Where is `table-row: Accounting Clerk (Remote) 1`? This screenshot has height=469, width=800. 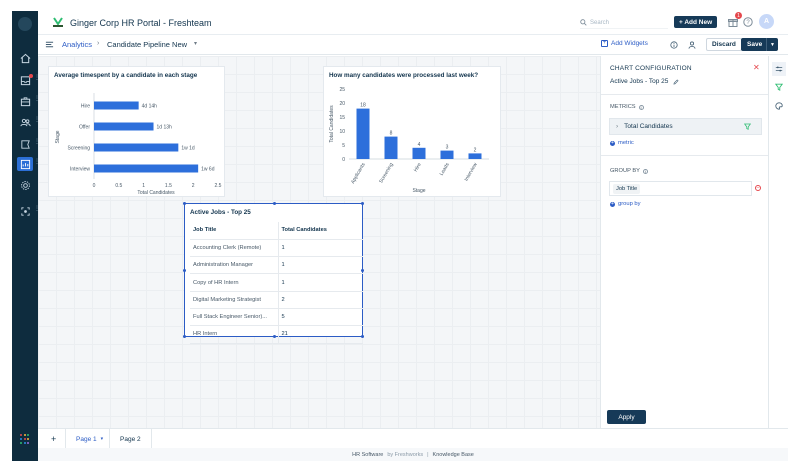
table-row: Accounting Clerk (Remote) 1 is located at coordinates (276, 248).